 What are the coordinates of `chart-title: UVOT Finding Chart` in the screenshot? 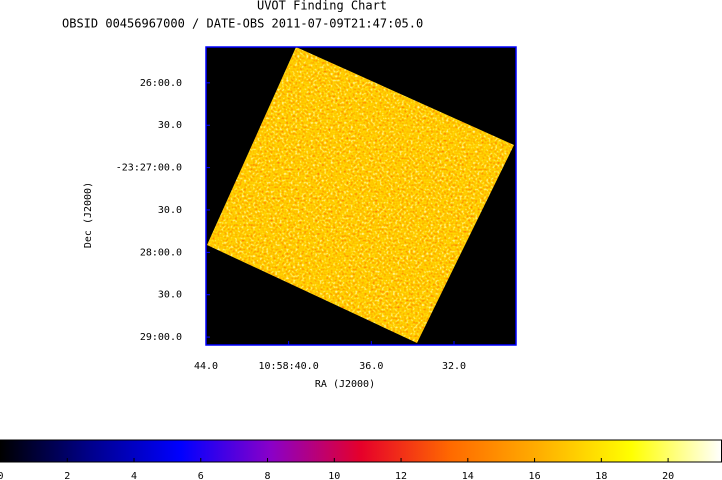 It's located at (322, 6).